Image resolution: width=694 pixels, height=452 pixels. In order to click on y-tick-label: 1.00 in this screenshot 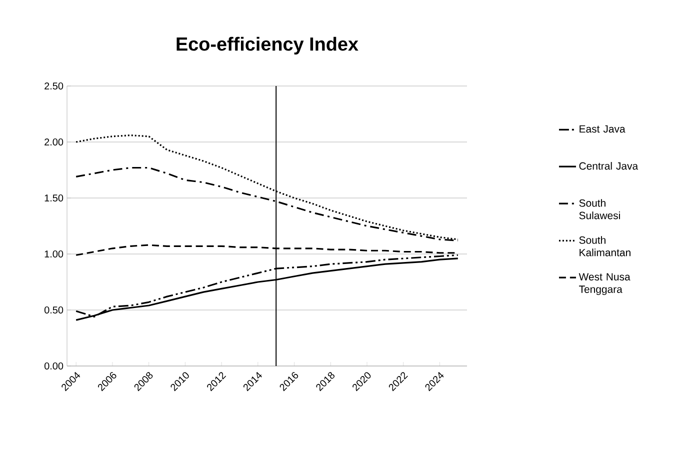, I will do `click(54, 254)`.